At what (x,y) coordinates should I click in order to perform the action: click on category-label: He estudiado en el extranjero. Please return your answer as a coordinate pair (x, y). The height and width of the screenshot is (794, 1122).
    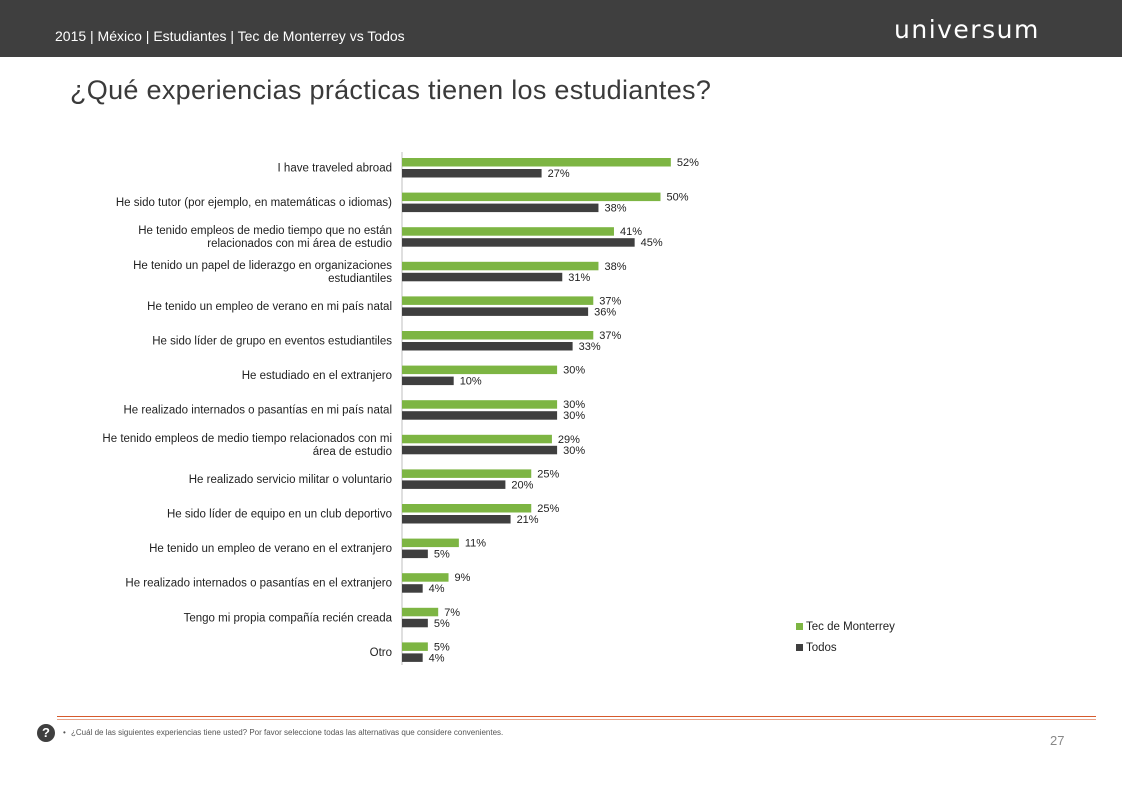
    Looking at the image, I should click on (317, 376).